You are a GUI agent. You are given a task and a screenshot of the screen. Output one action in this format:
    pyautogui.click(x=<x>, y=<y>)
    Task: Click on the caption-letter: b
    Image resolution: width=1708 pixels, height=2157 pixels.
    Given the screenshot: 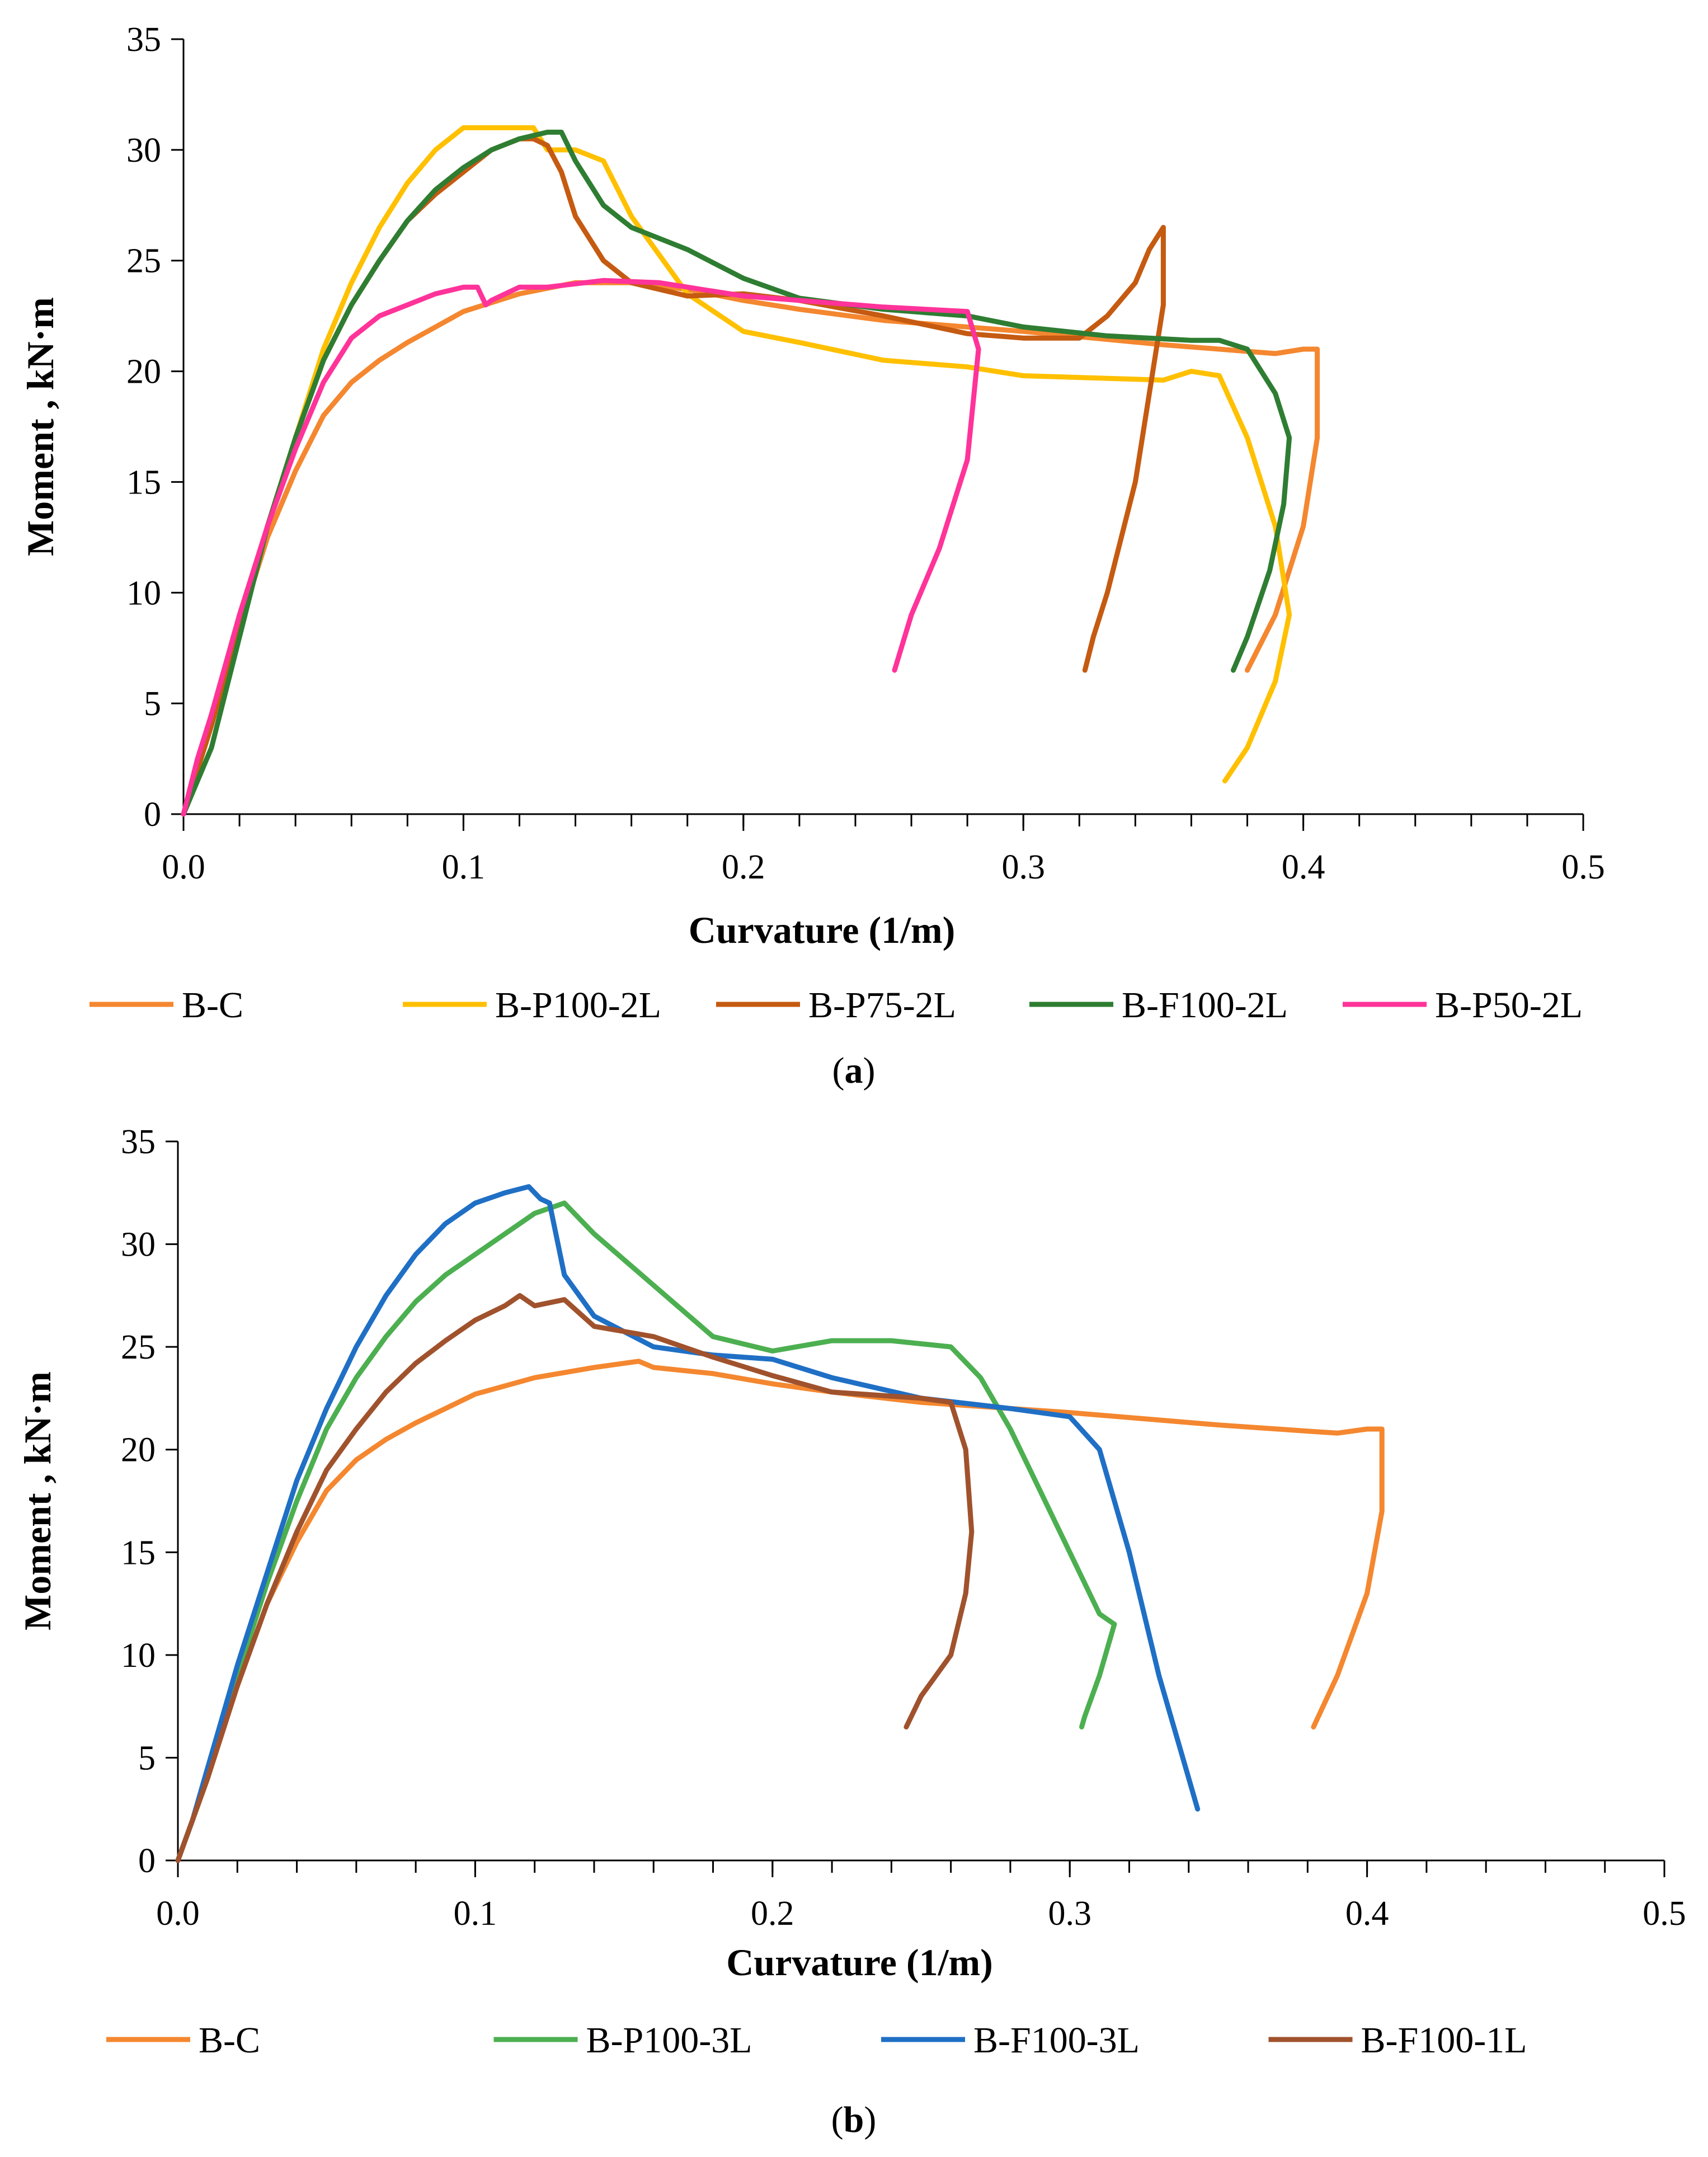 What is the action you would take?
    pyautogui.click(x=854, y=2119)
    